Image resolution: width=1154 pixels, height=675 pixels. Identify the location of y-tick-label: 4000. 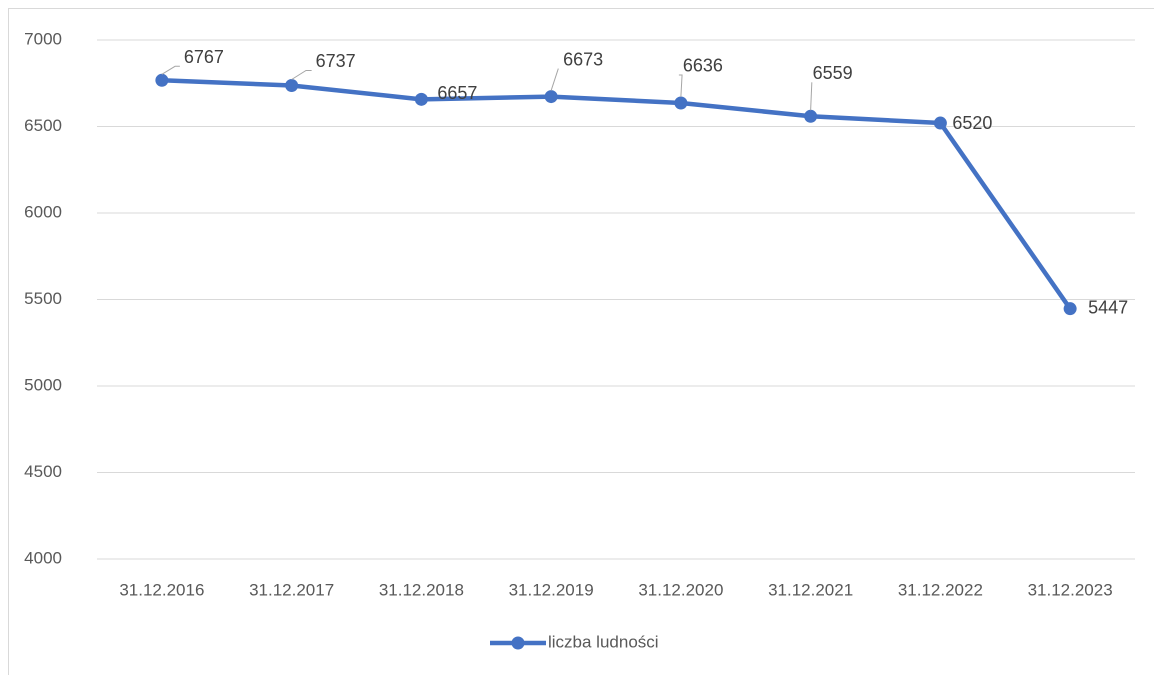
(43, 557).